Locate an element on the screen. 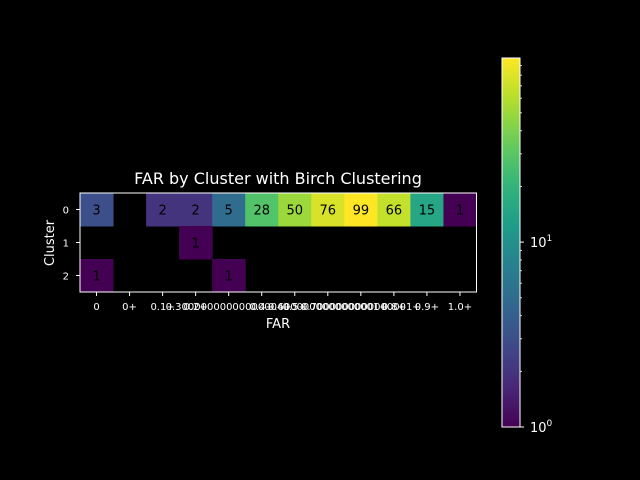 The image size is (640, 480). y-axis-label: Cluster is located at coordinates (50, 242).